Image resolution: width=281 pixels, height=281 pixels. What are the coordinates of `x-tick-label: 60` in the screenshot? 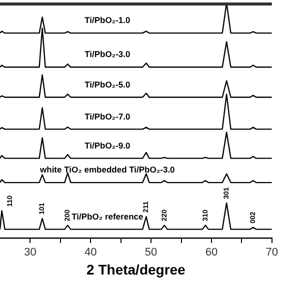 It's located at (211, 252).